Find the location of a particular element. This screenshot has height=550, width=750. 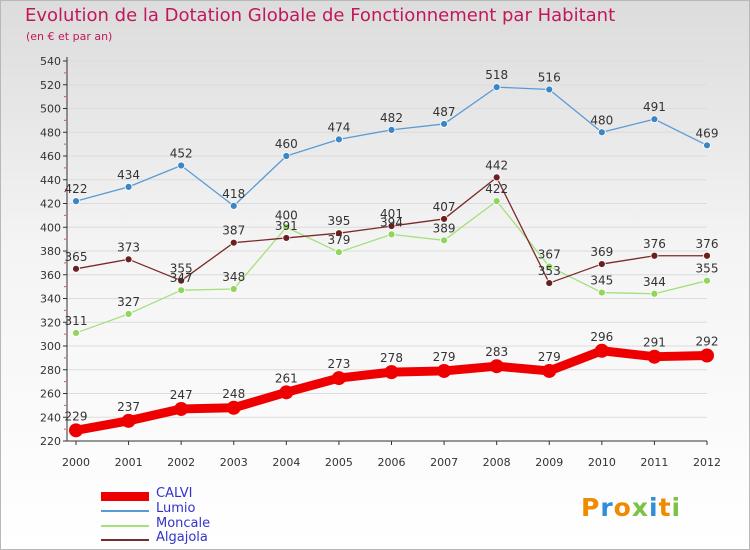

data-label-algajola: 376 is located at coordinates (707, 244).